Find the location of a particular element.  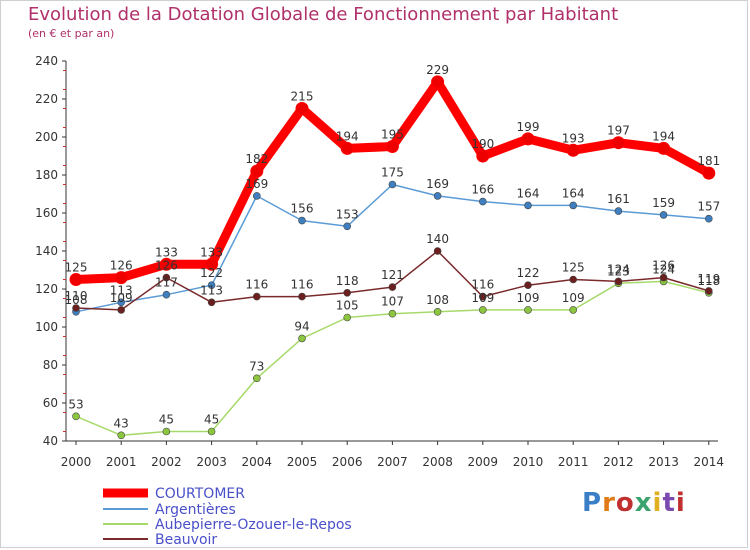

x-tick-label: 2007 is located at coordinates (392, 462).